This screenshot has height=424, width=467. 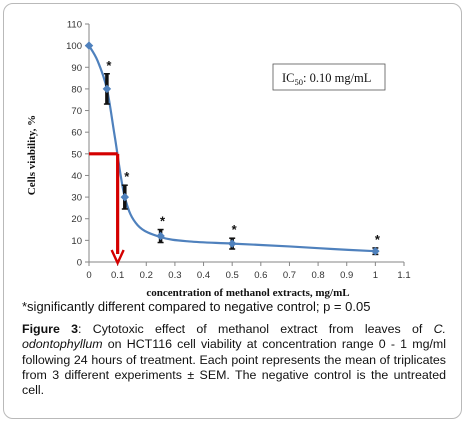 I want to click on ic50-prefix: IC, so click(x=288, y=78).